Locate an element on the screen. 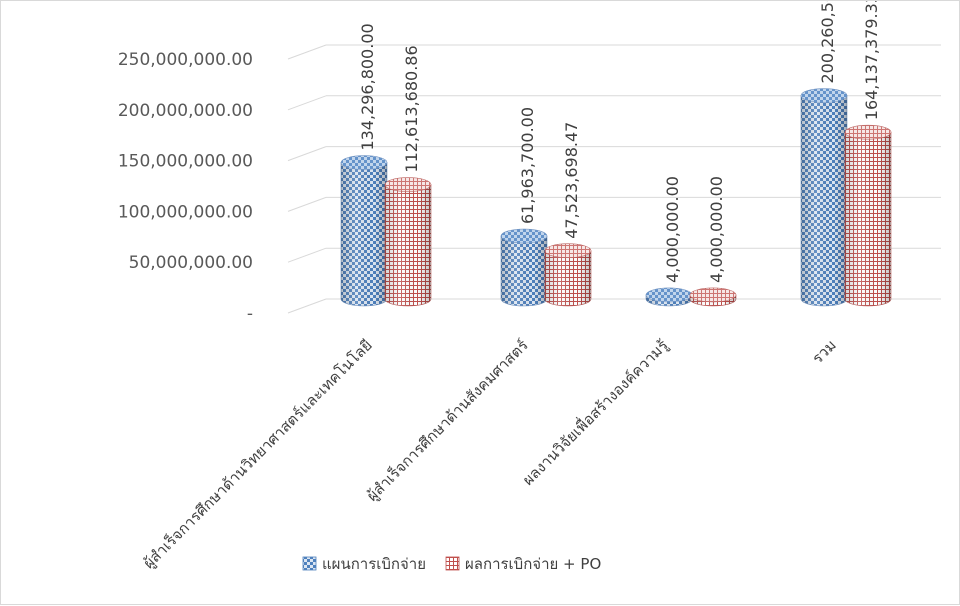 The image size is (960, 606). legend-label: แผนการเบิกจ่าย is located at coordinates (374, 564).